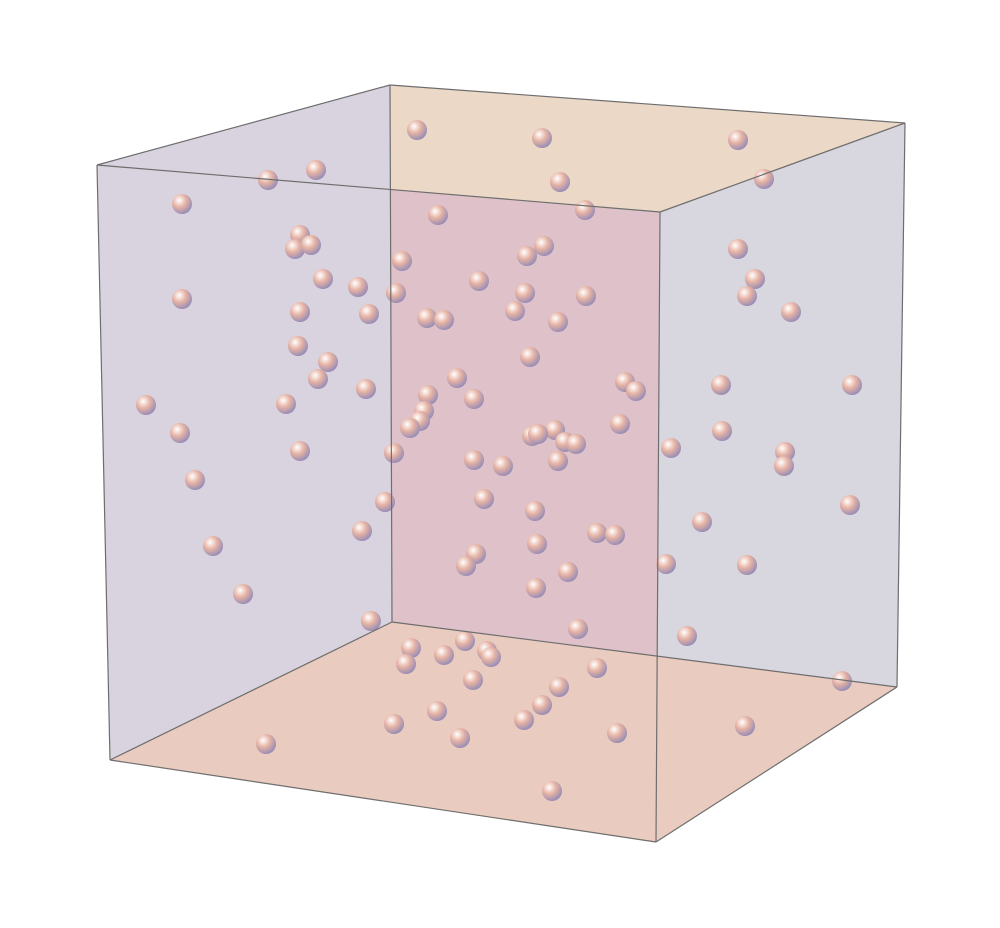 The width and height of the screenshot is (1000, 928). What do you see at coordinates (243, 125) in the screenshot?
I see `edge-top-left` at bounding box center [243, 125].